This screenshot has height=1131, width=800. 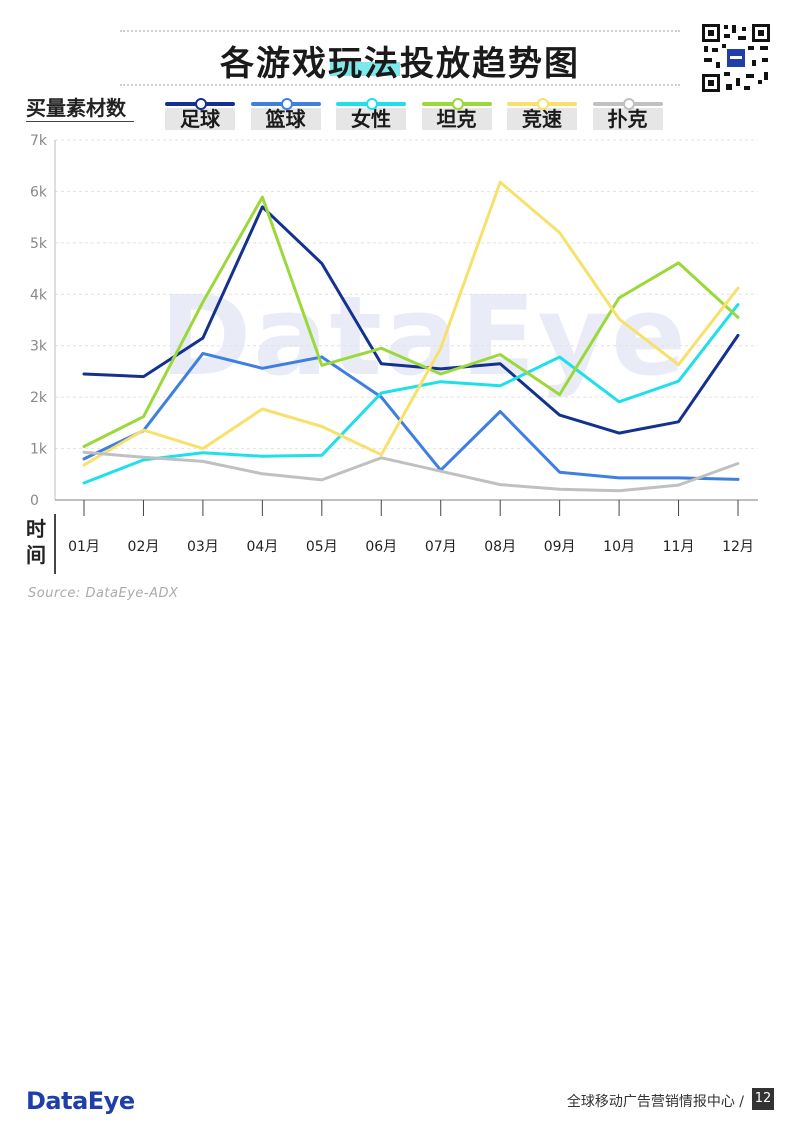 I want to click on x-tick-label: 11月, so click(x=679, y=547).